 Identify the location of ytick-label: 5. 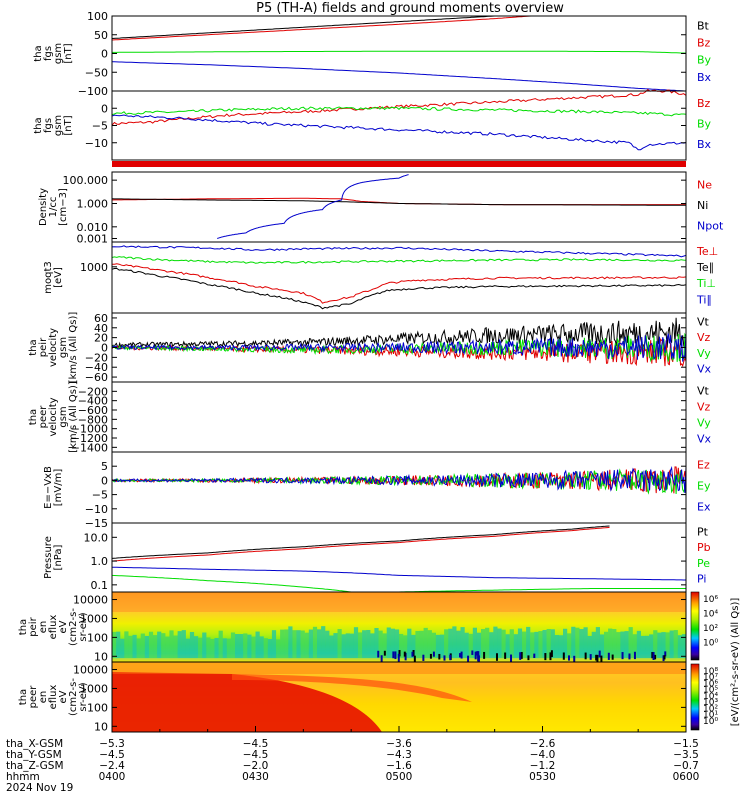
(104, 466).